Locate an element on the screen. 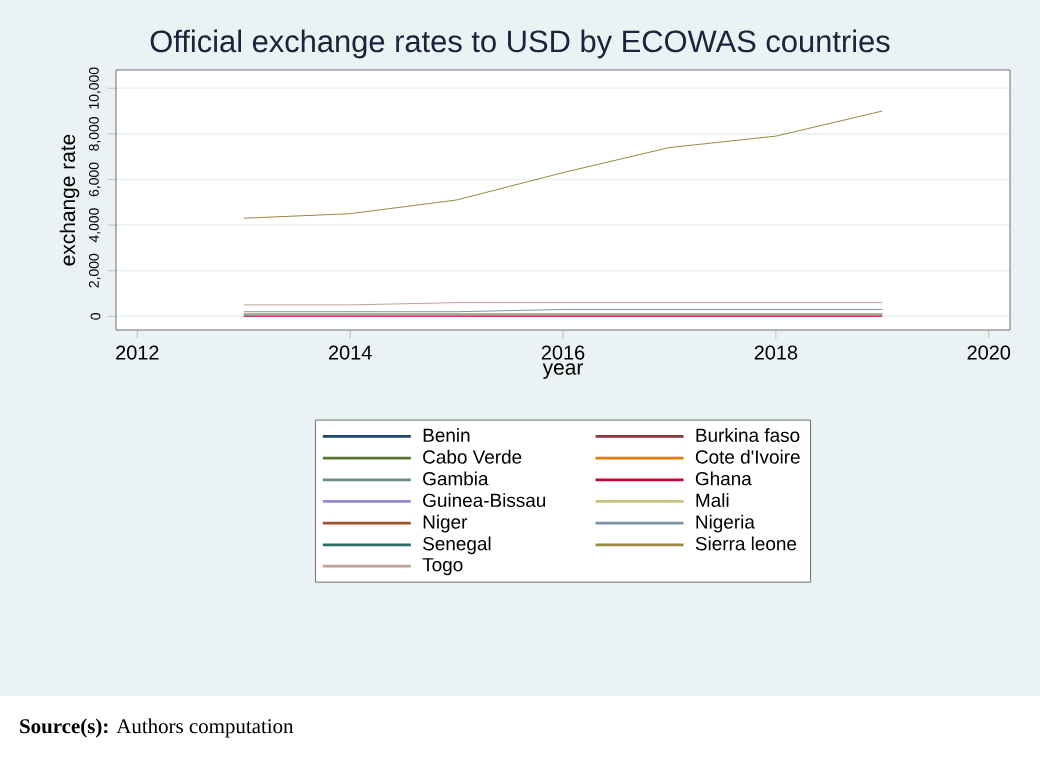  text: Source(s): Authors computation is located at coordinates (157, 728).